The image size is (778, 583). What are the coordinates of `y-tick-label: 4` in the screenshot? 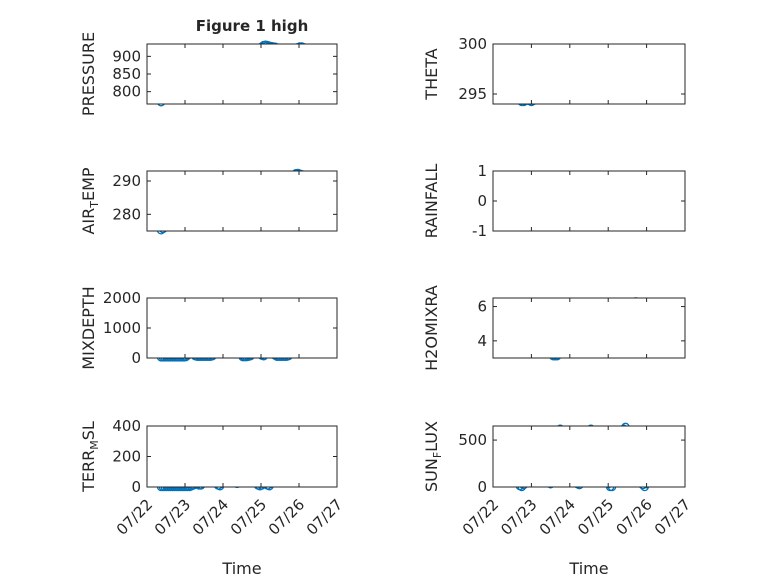 It's located at (482, 341).